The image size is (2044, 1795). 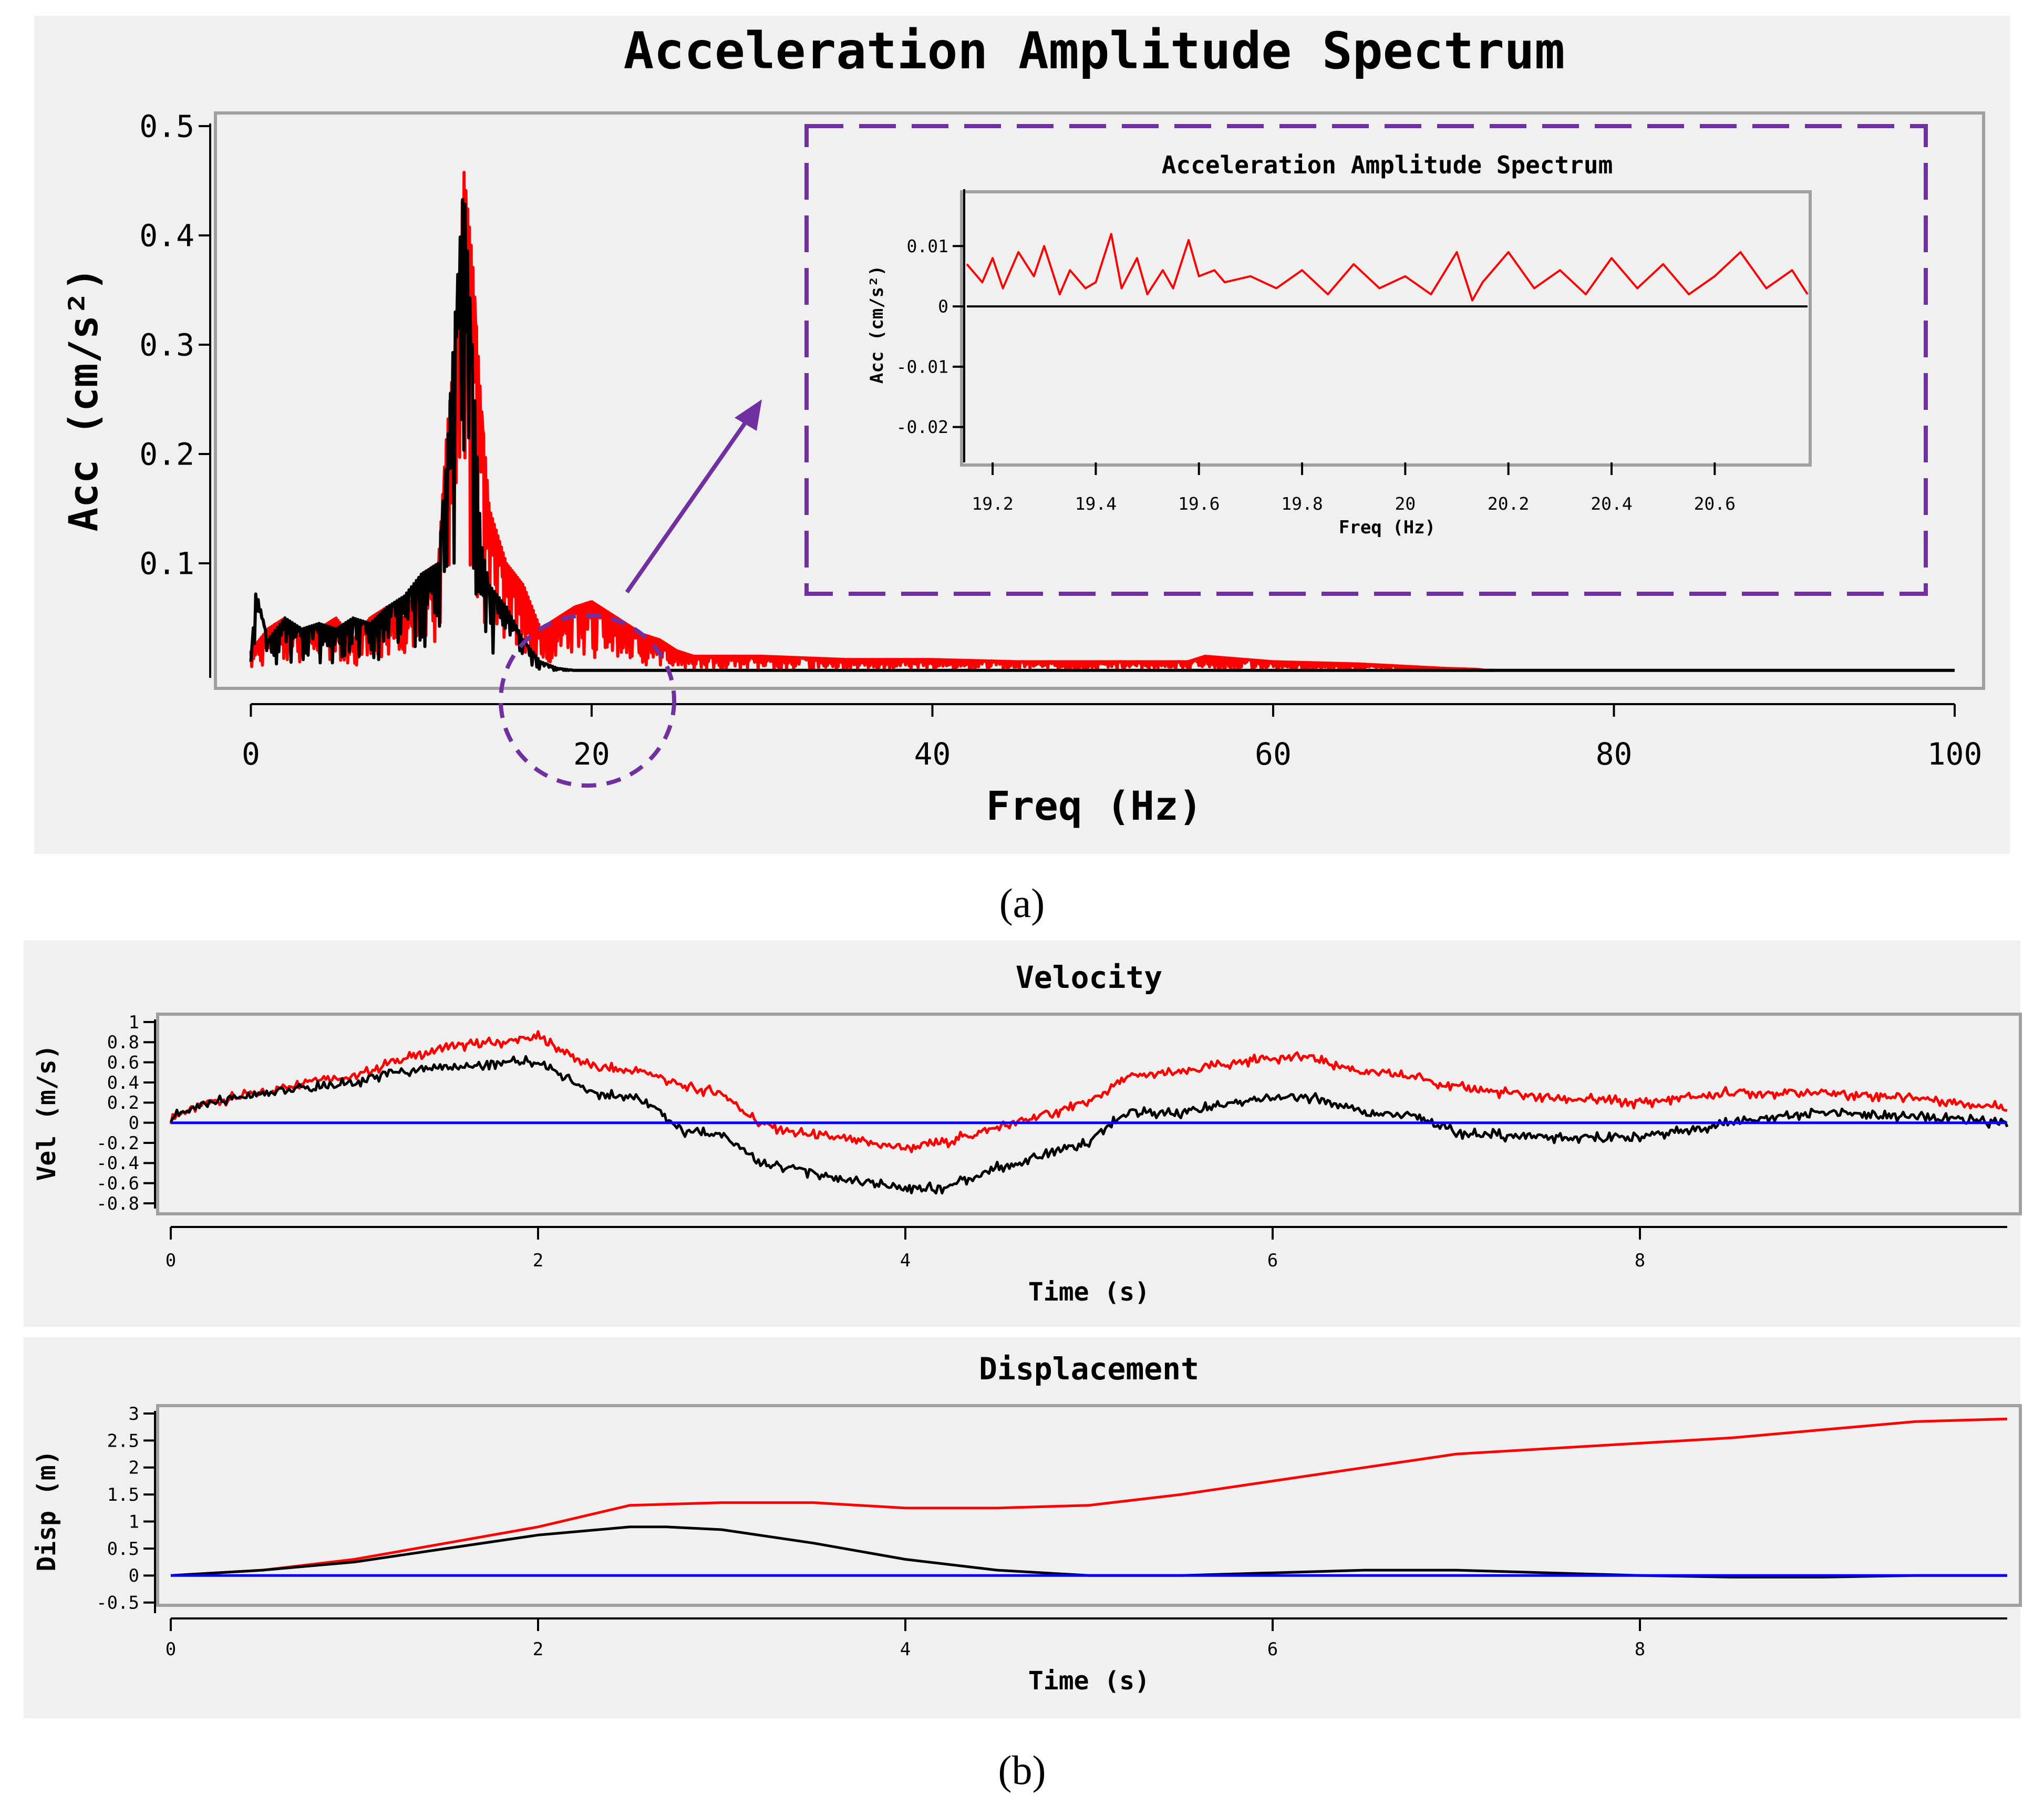 What do you see at coordinates (118, 1603) in the screenshot?
I see `displacement-y-tick-label: -0.5` at bounding box center [118, 1603].